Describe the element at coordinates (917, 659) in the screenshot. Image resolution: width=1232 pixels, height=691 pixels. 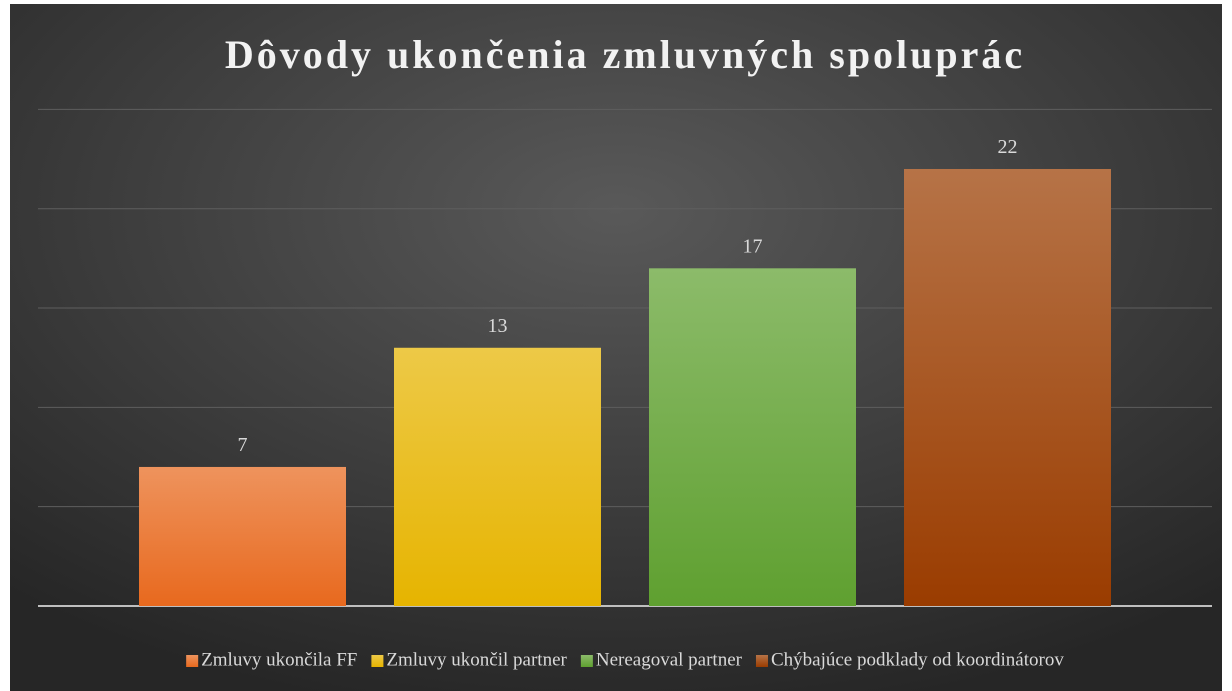
I see `legend-label: Chýbajúce podklady od koordinátorov` at that location.